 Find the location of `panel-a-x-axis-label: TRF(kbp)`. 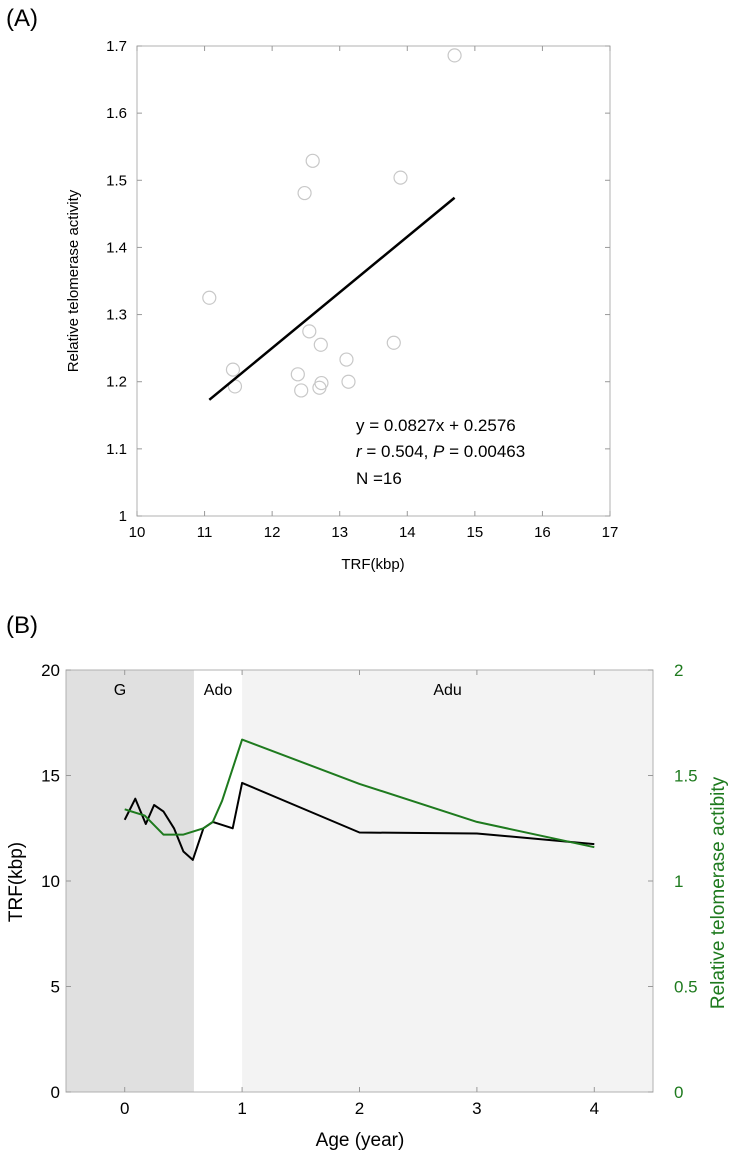

panel-a-x-axis-label: TRF(kbp) is located at coordinates (372, 564).